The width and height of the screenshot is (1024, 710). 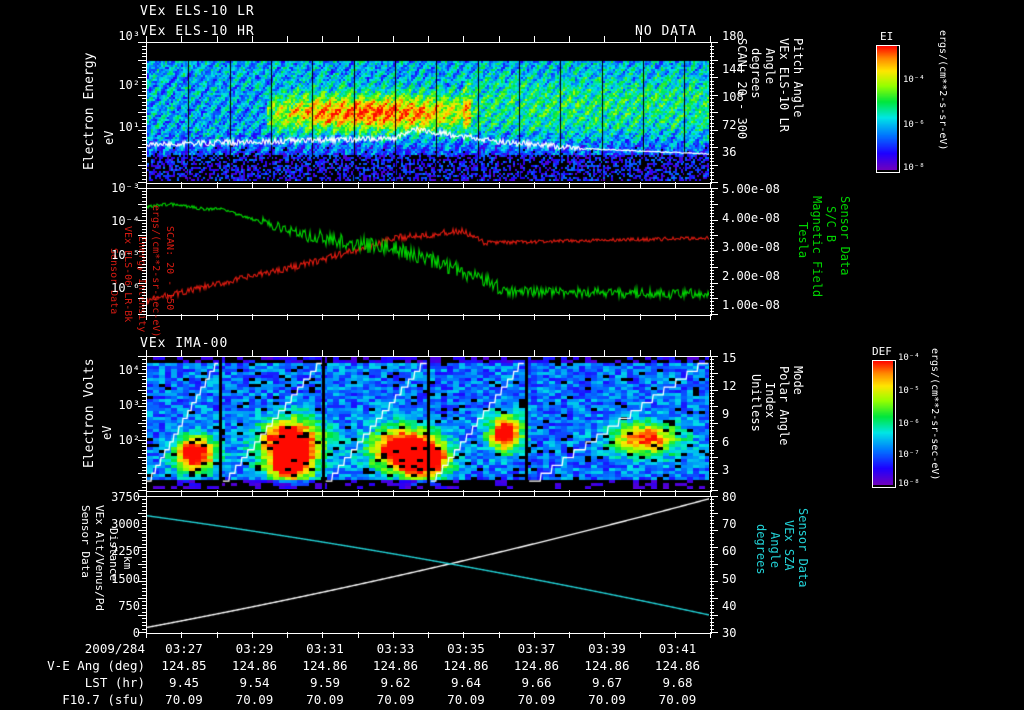 I want to click on panel3-plot-area, so click(x=429, y=424).